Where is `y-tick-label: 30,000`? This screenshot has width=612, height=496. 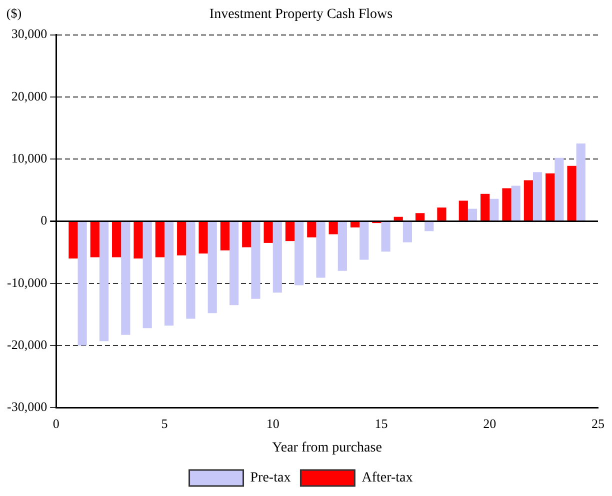 y-tick-label: 30,000 is located at coordinates (29, 34).